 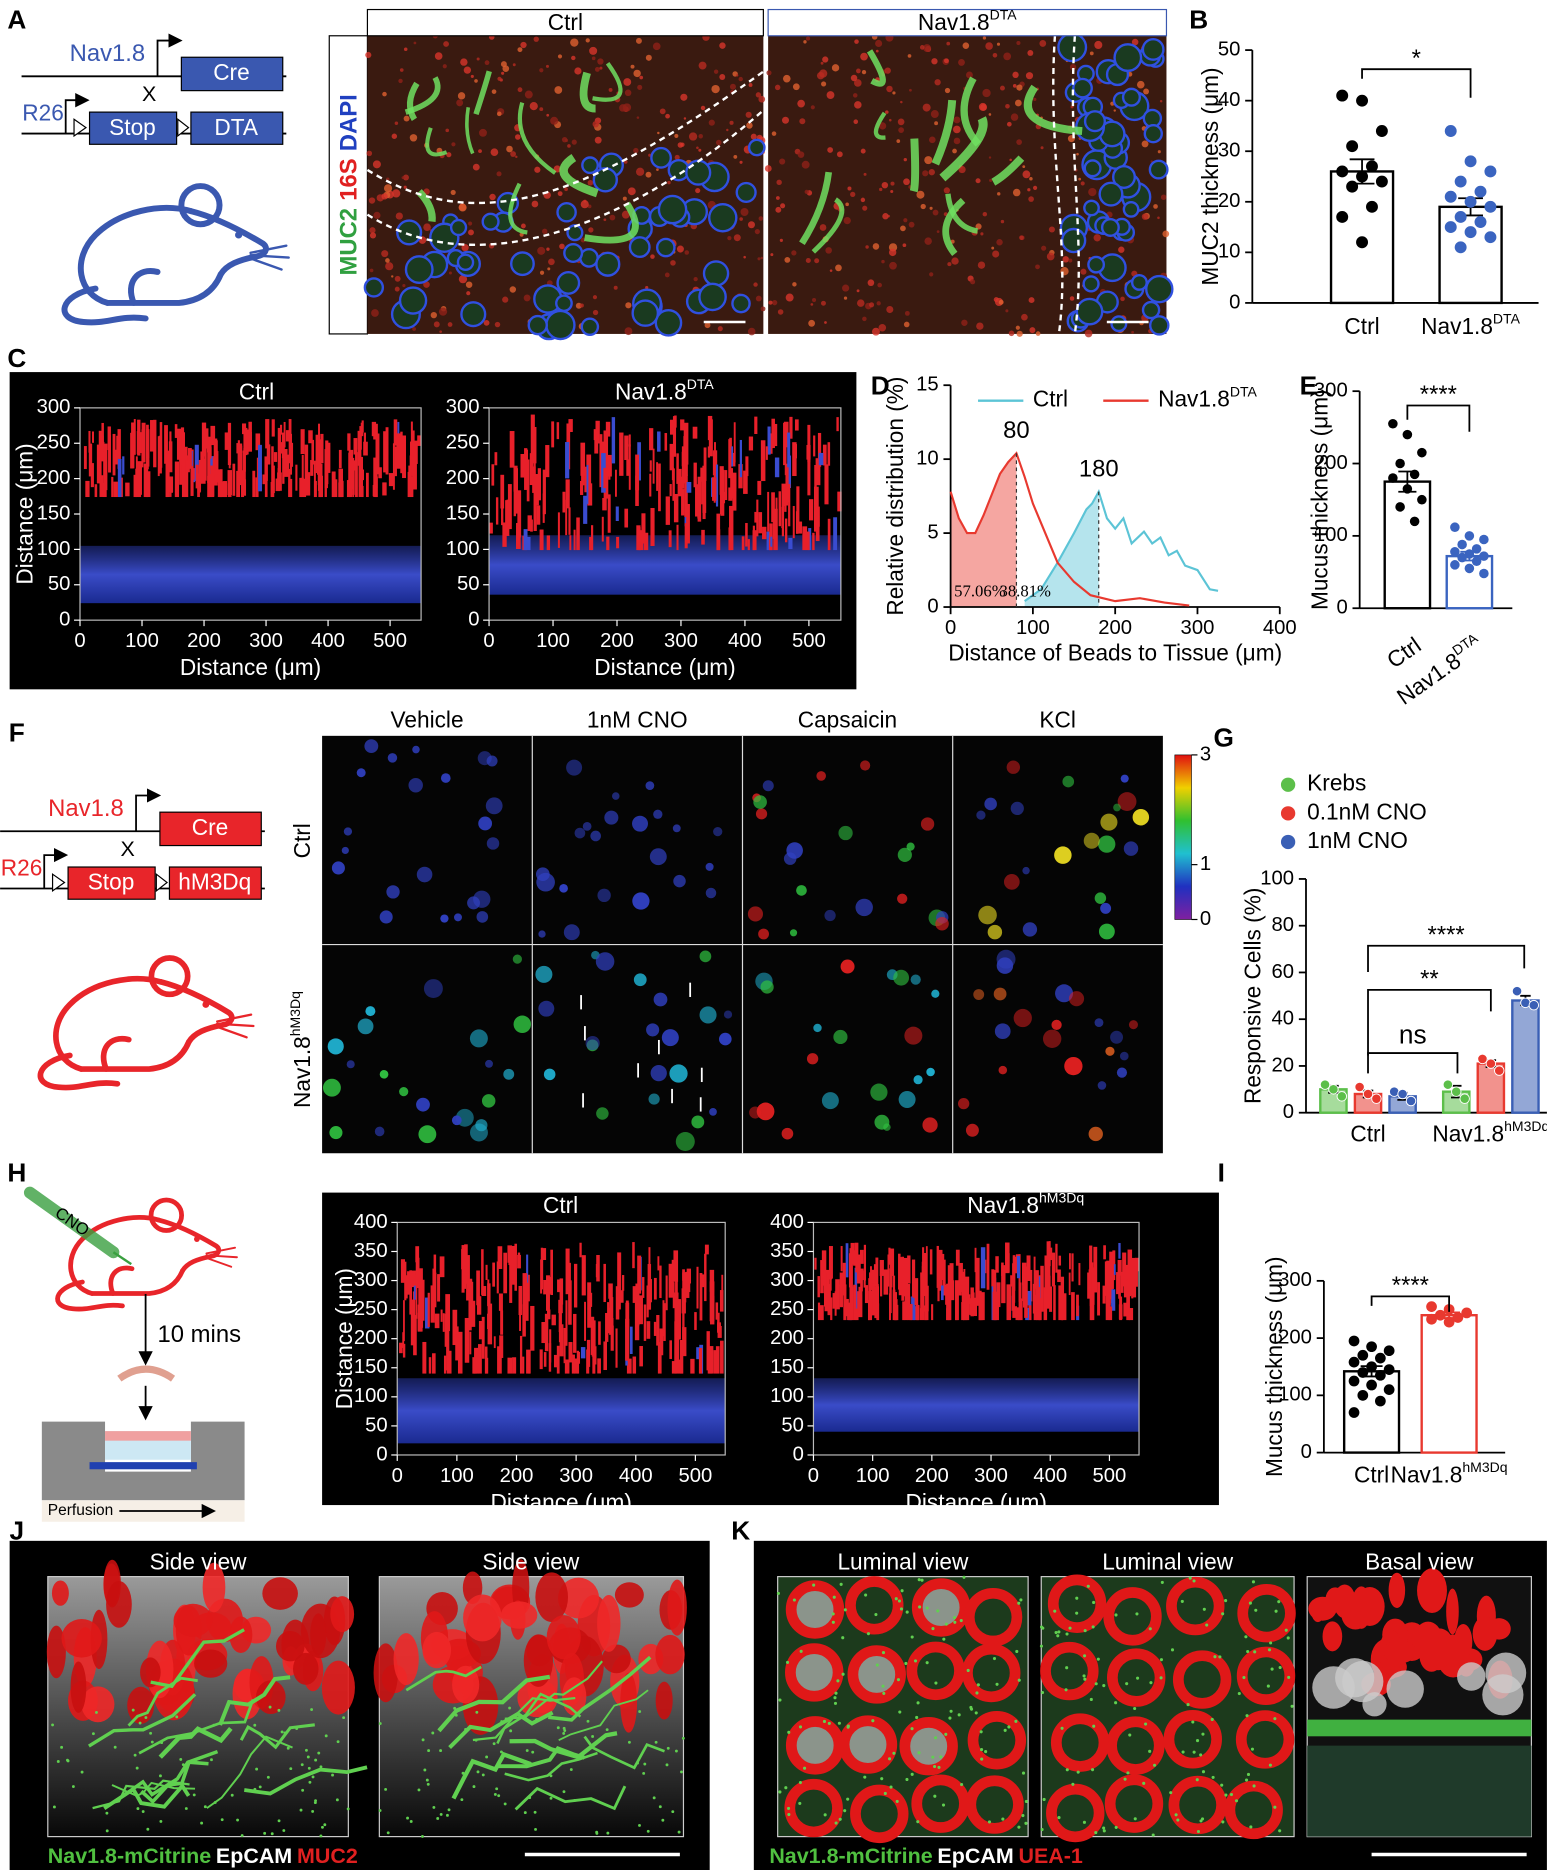 I want to click on nerve-fiber, so click(x=600, y=1688).